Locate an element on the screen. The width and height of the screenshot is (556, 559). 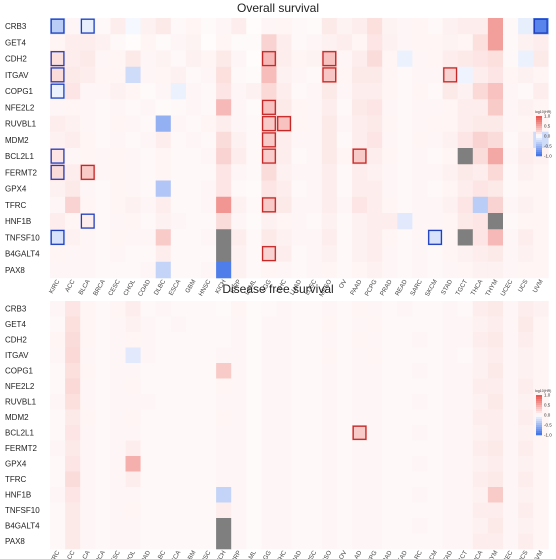
row-label: RUVBL1 is located at coordinates (21, 124).